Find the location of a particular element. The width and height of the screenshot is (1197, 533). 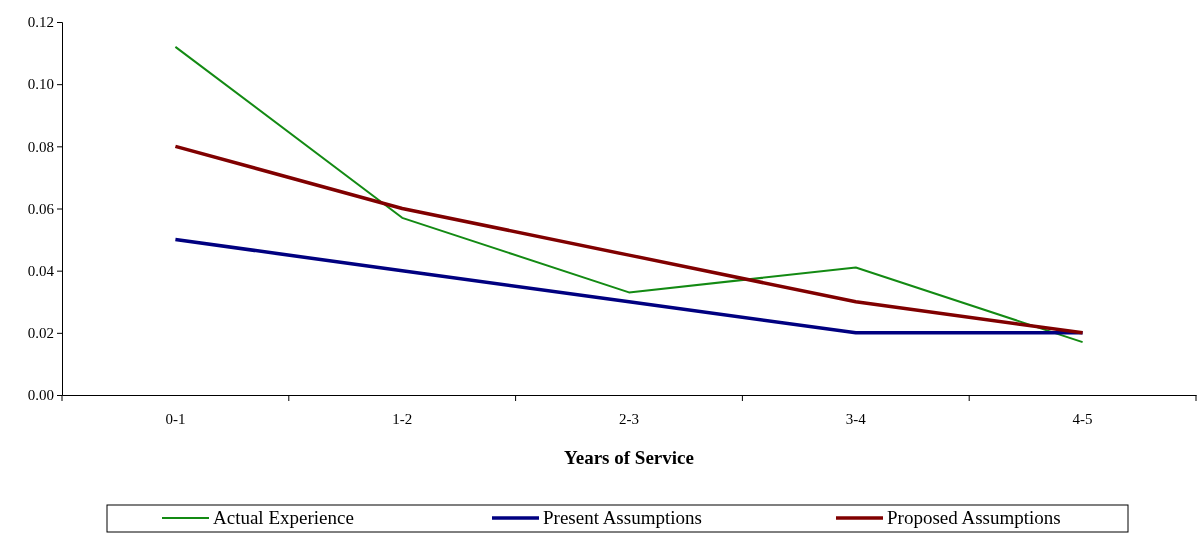

x-tick-label: 3-4 is located at coordinates (856, 418).